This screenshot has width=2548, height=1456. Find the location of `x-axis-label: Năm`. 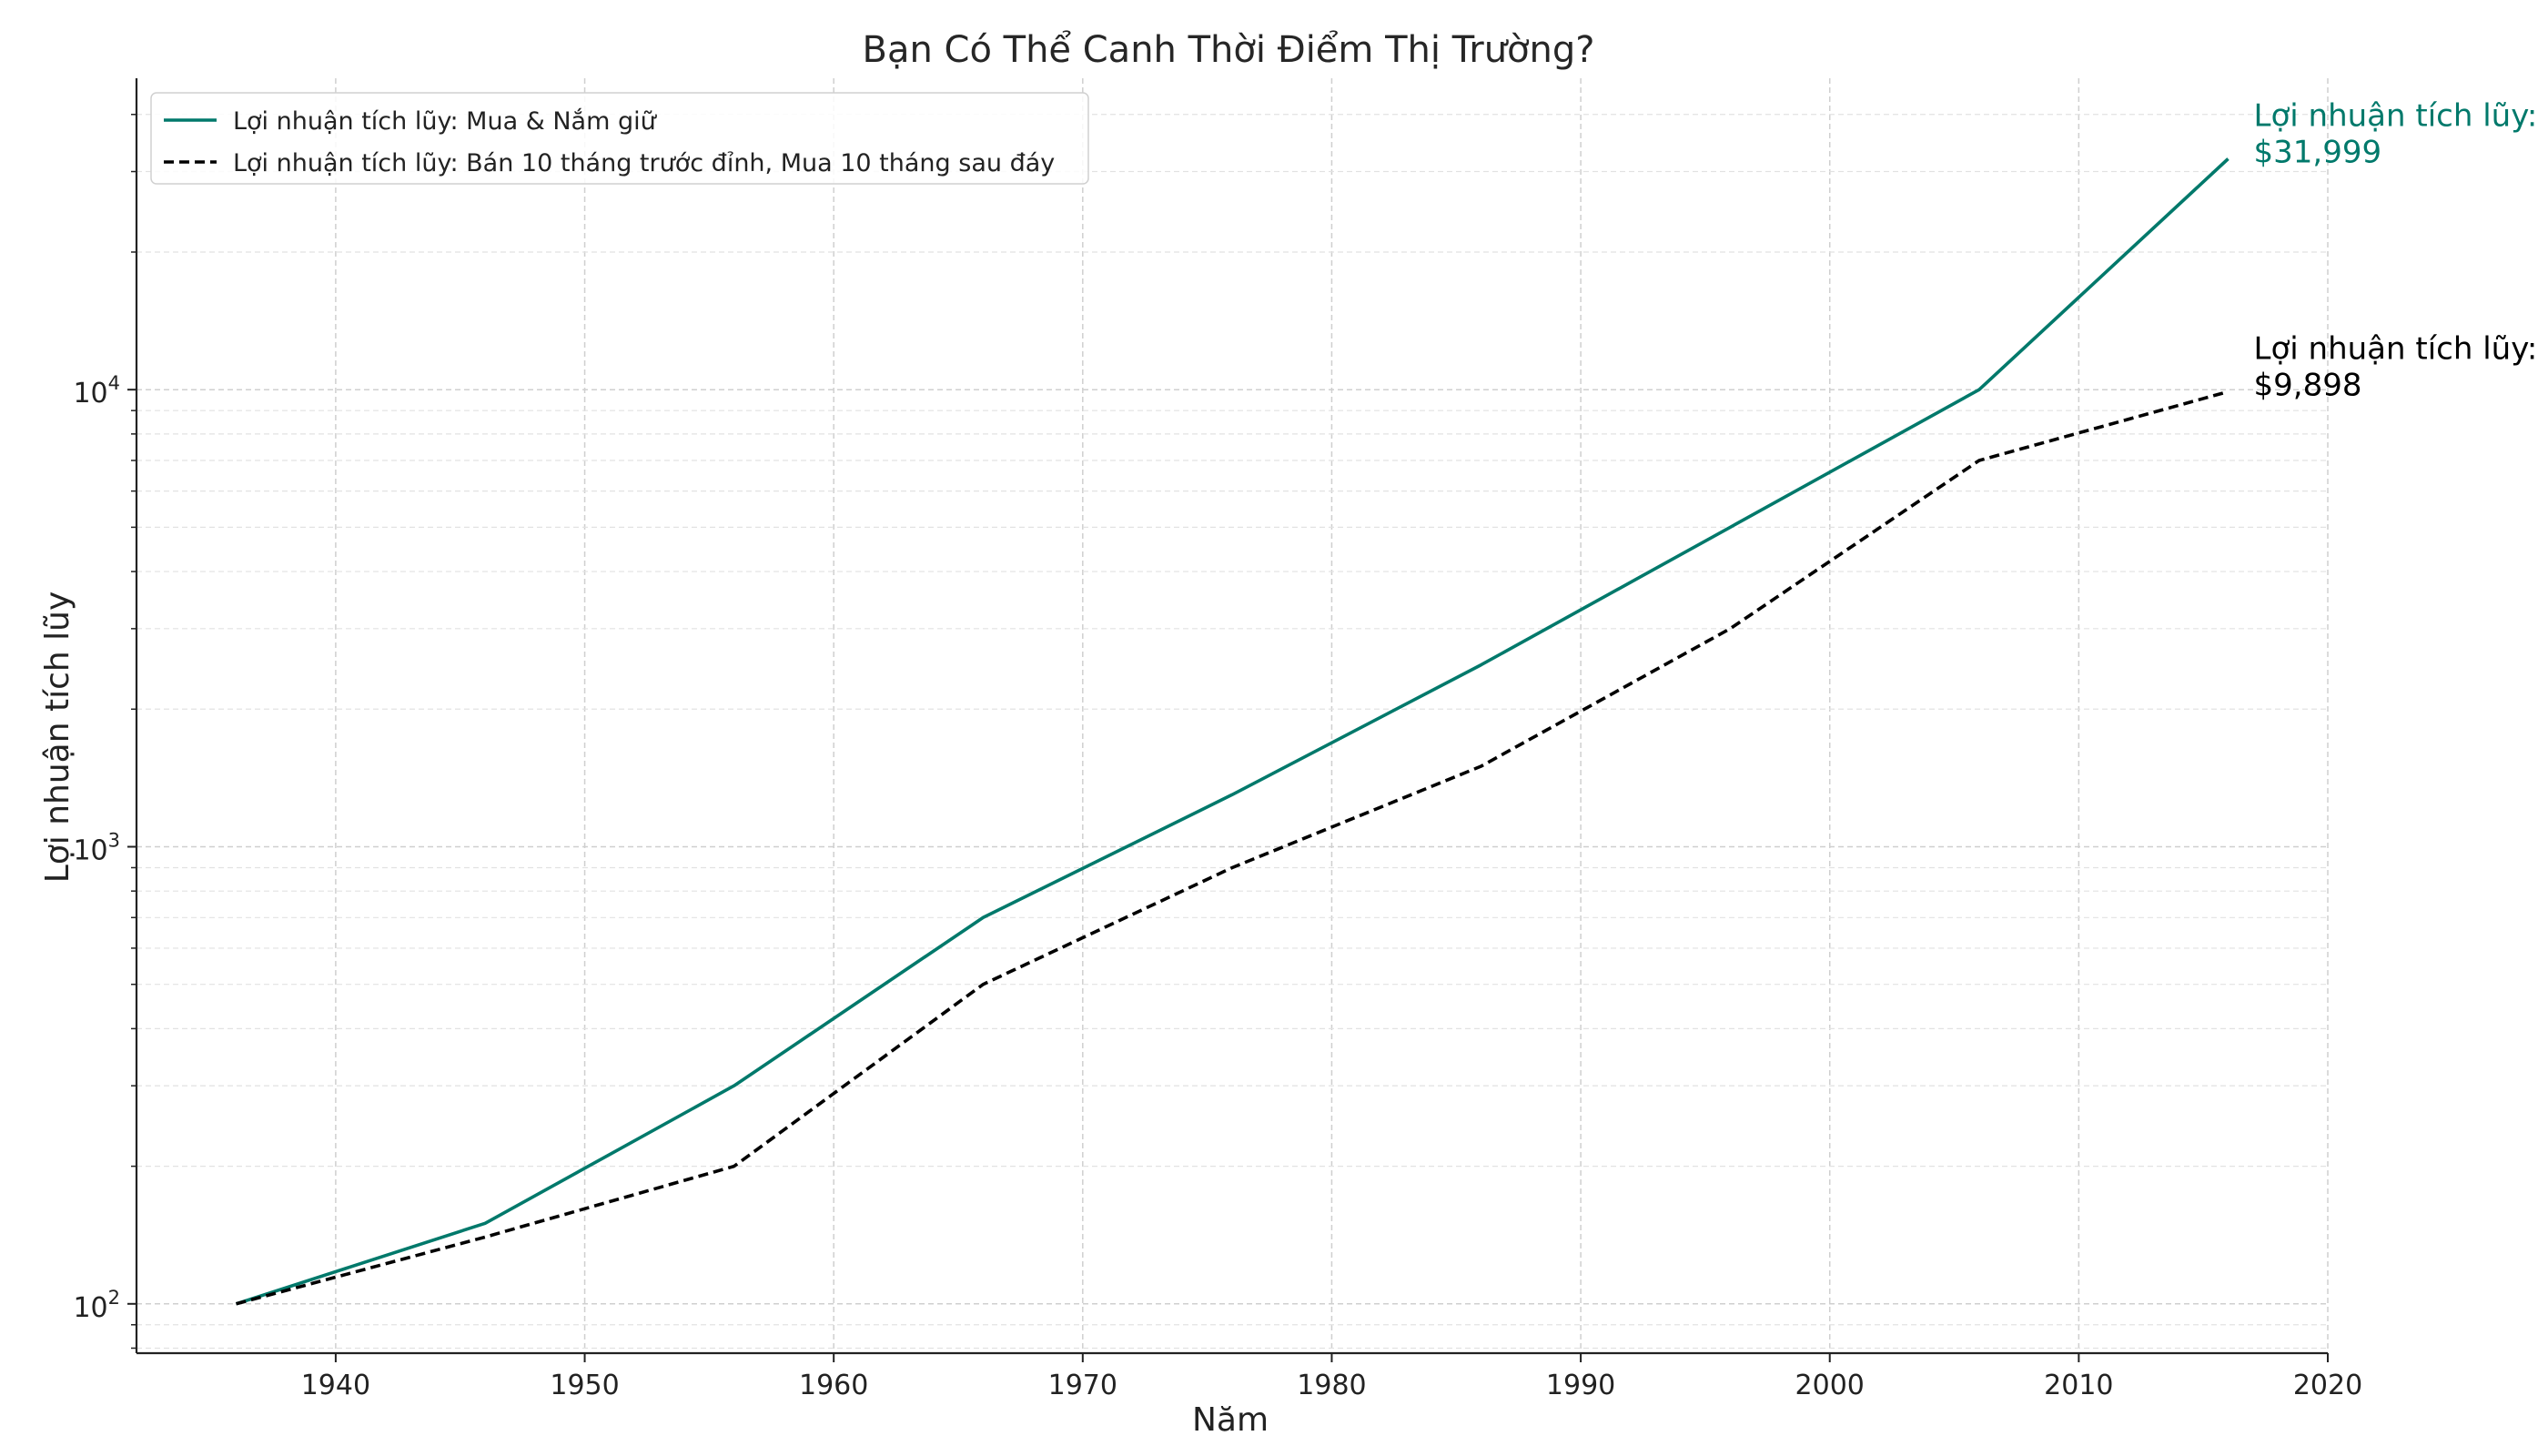

x-axis-label: Năm is located at coordinates (1230, 1420).